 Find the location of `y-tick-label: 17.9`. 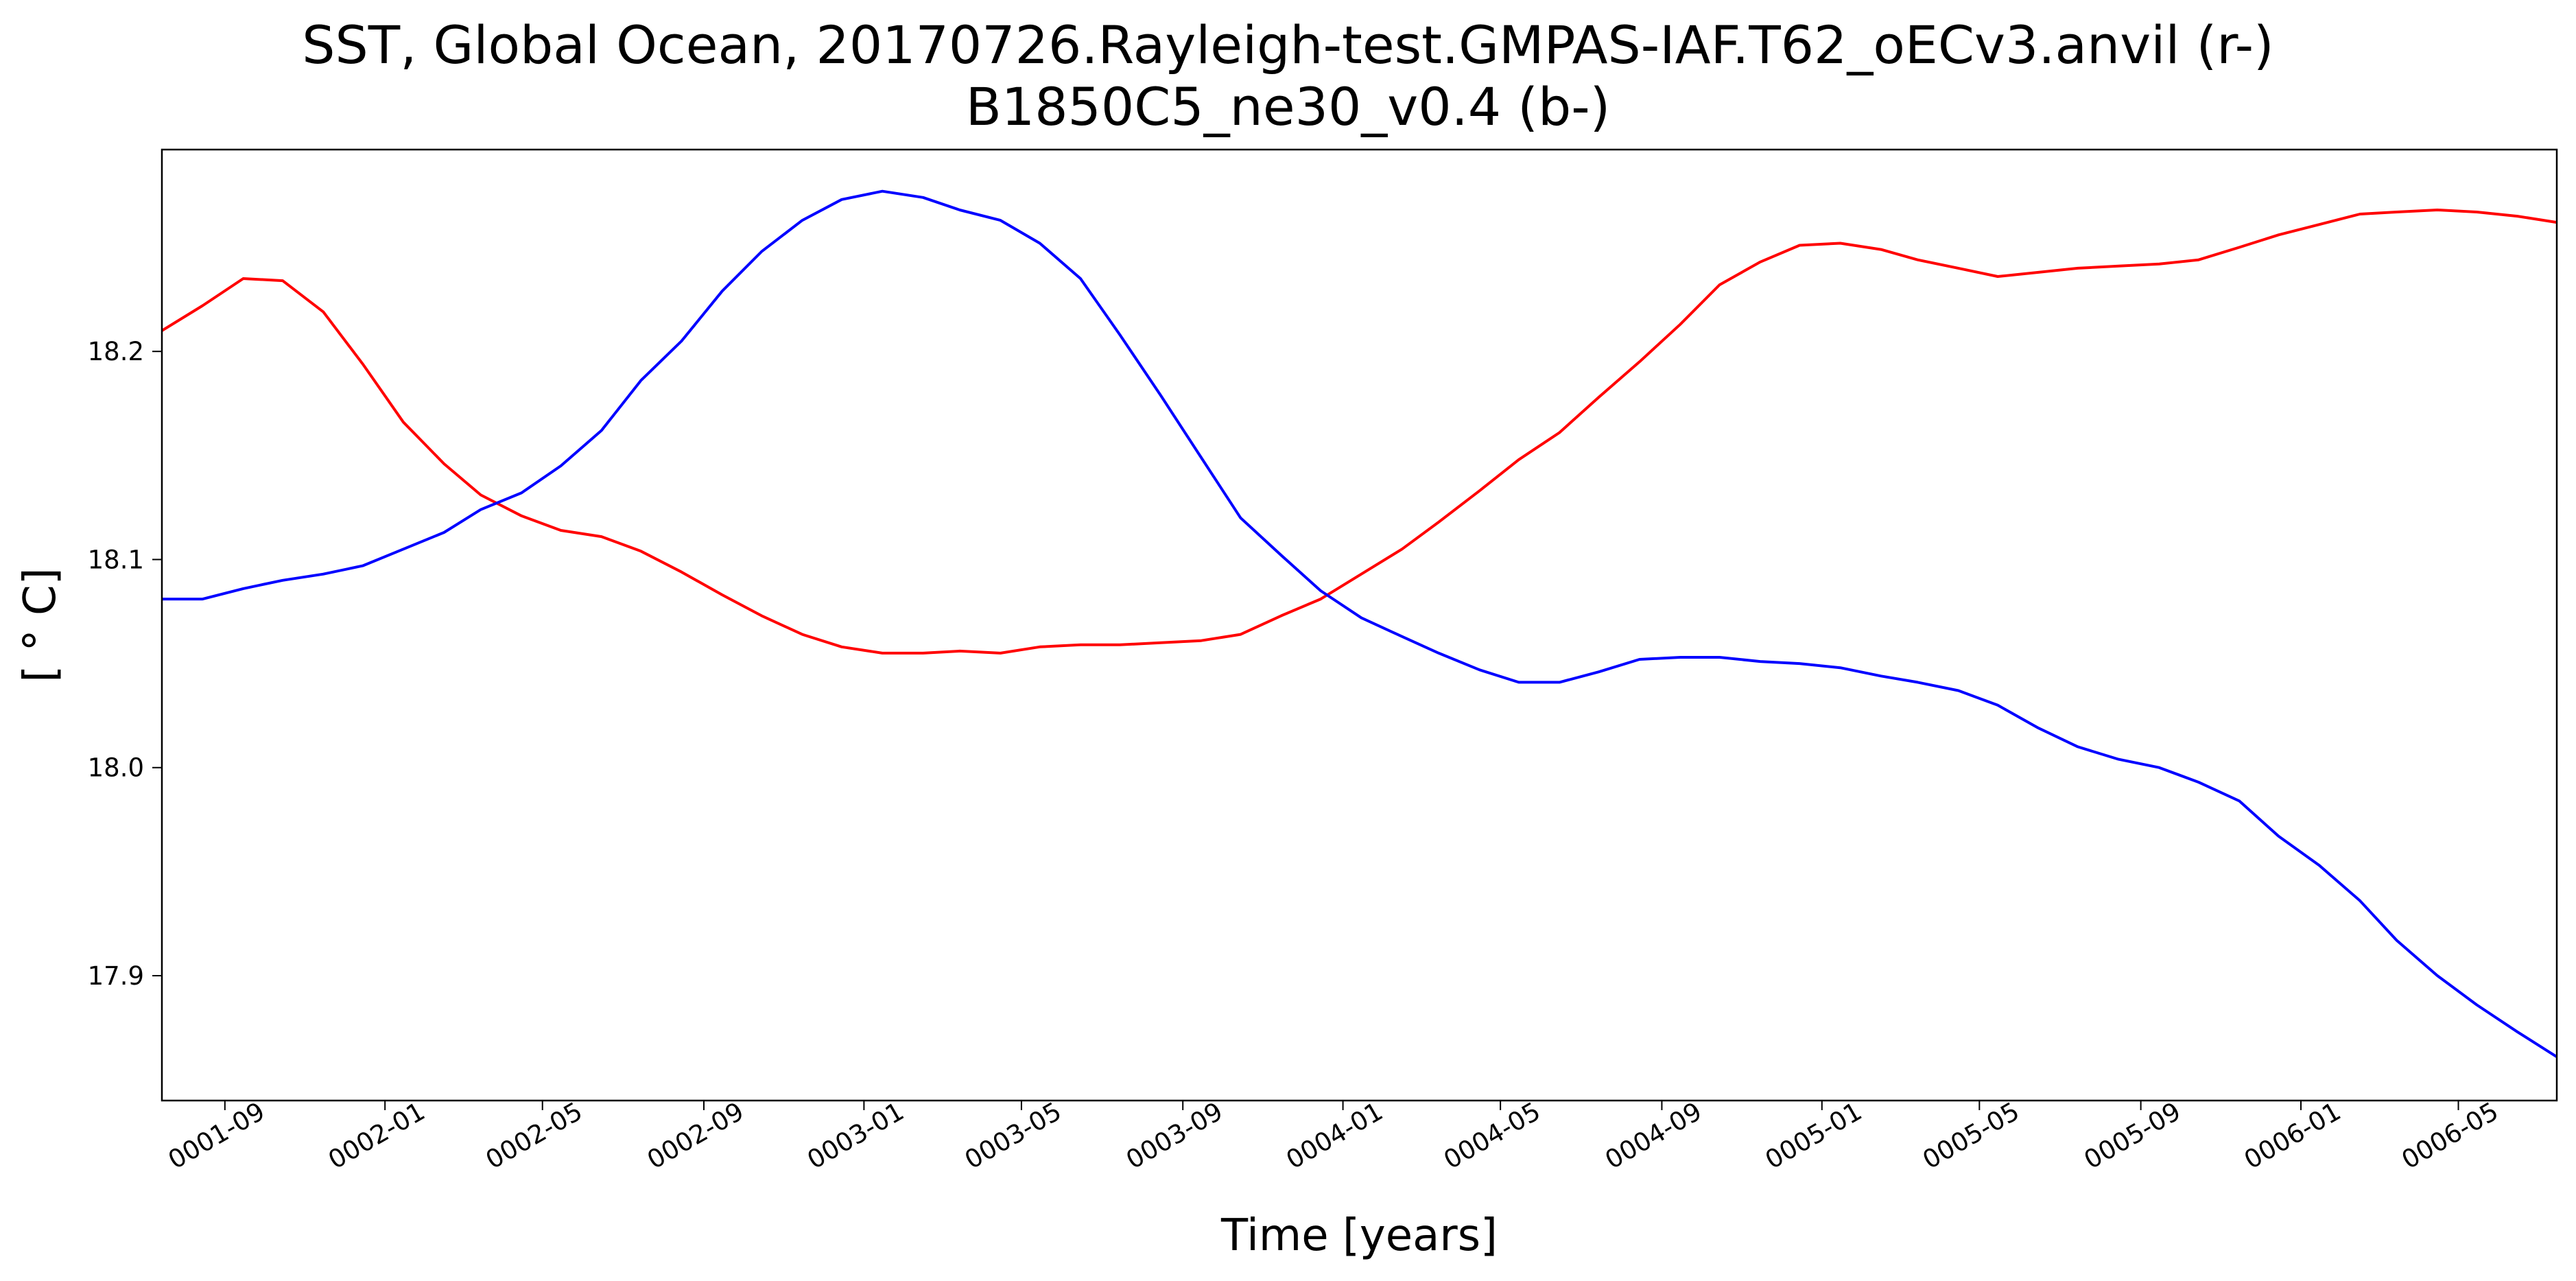

y-tick-label: 17.9 is located at coordinates (116, 976).